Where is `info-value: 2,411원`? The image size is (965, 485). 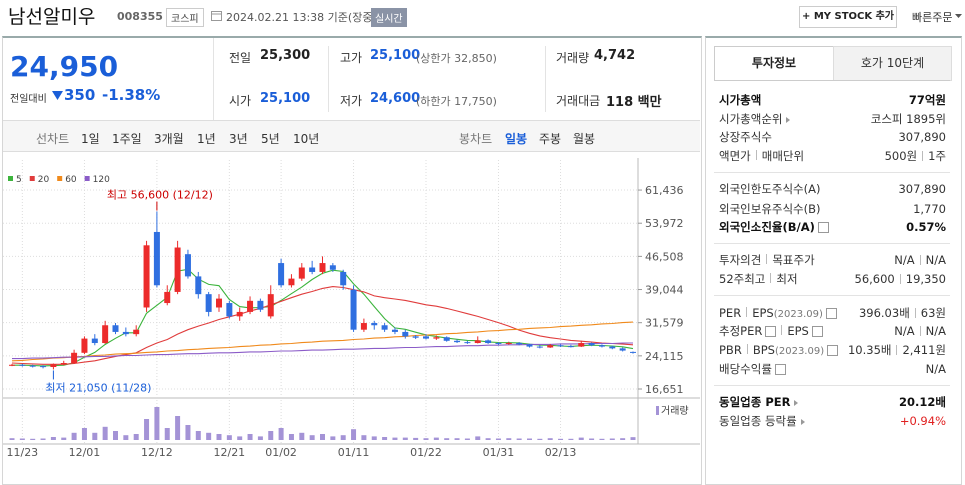 info-value: 2,411원 is located at coordinates (924, 350).